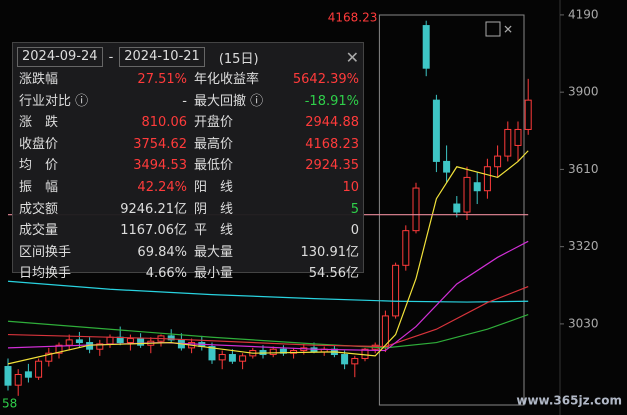  I want to click on y-tick-label: 3610, so click(583, 169).